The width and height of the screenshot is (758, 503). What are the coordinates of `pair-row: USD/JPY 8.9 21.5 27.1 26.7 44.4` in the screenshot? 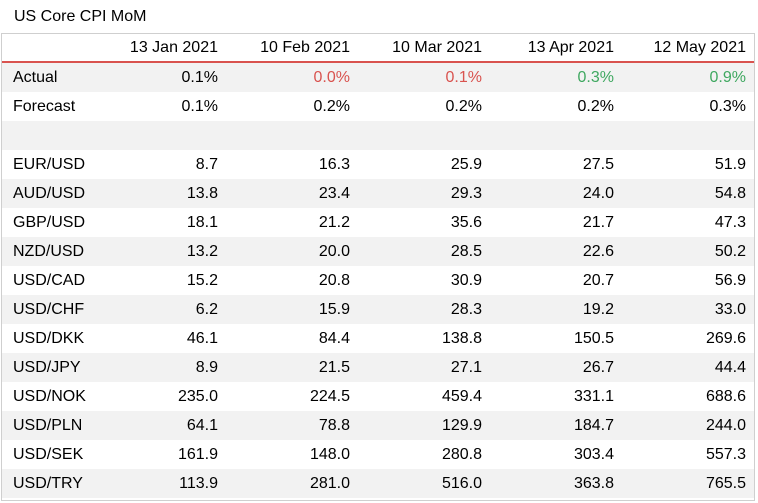 It's located at (378, 367).